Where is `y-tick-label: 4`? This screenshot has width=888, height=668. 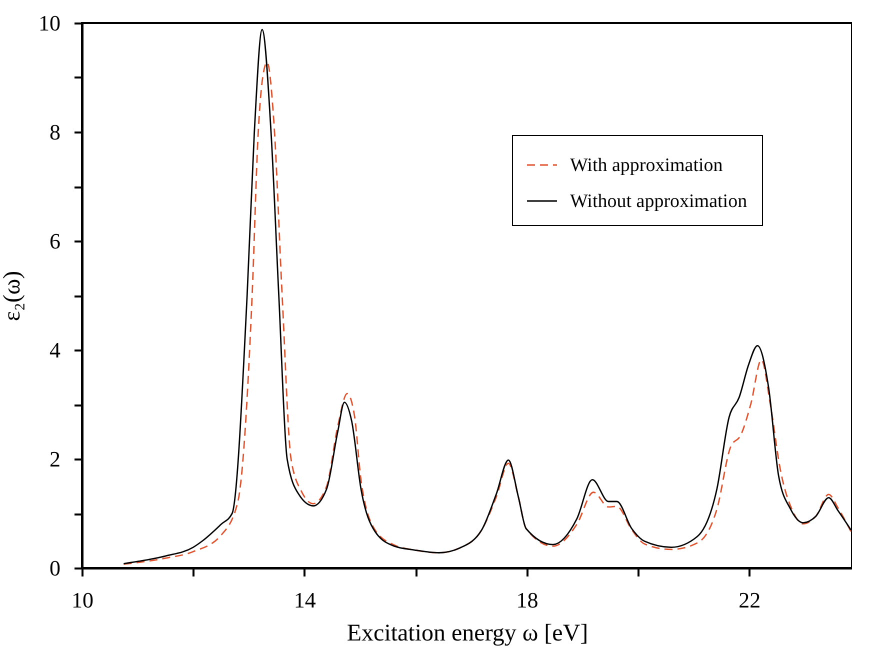 y-tick-label: 4 is located at coordinates (55, 350).